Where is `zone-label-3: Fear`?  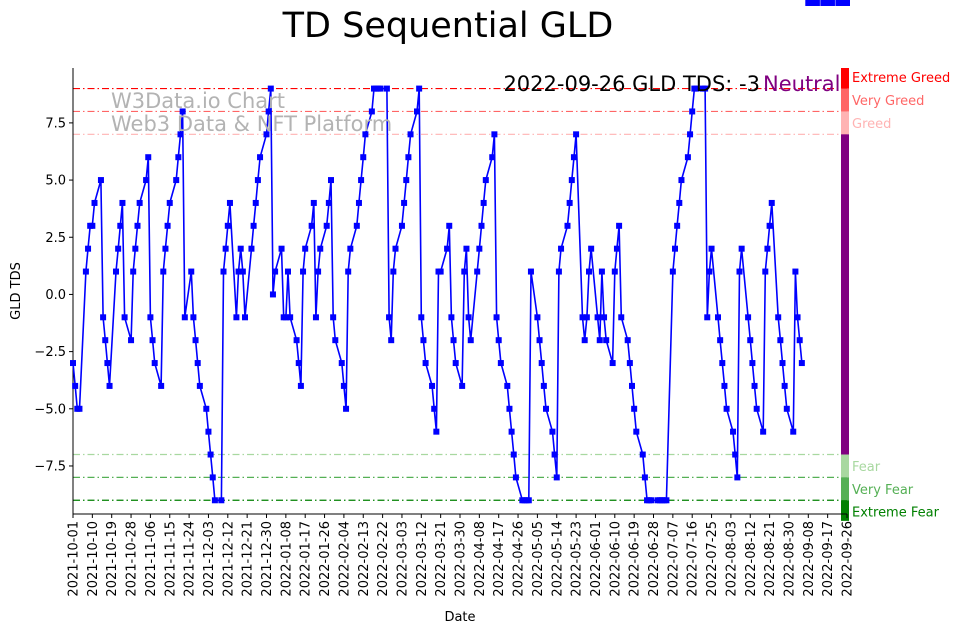
zone-label-3: Fear is located at coordinates (866, 467).